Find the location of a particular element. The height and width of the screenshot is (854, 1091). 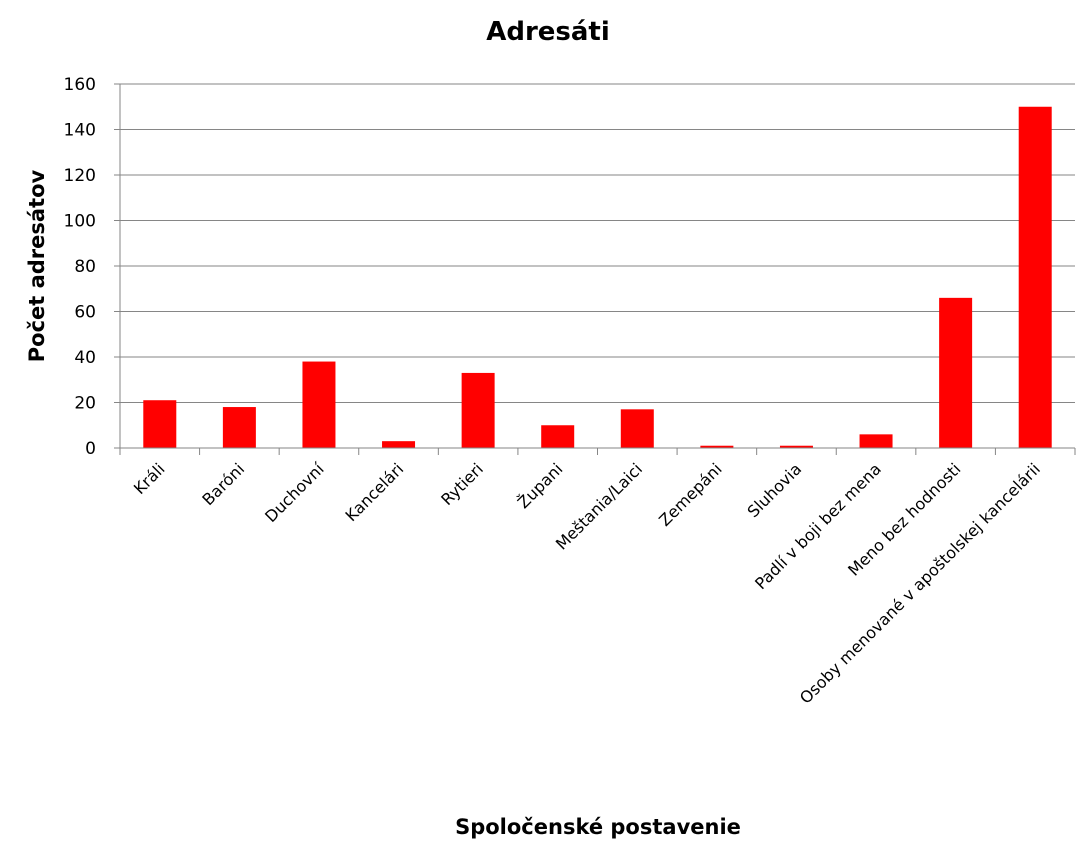

x-category-label: Meštania/Laici is located at coordinates (599, 506).